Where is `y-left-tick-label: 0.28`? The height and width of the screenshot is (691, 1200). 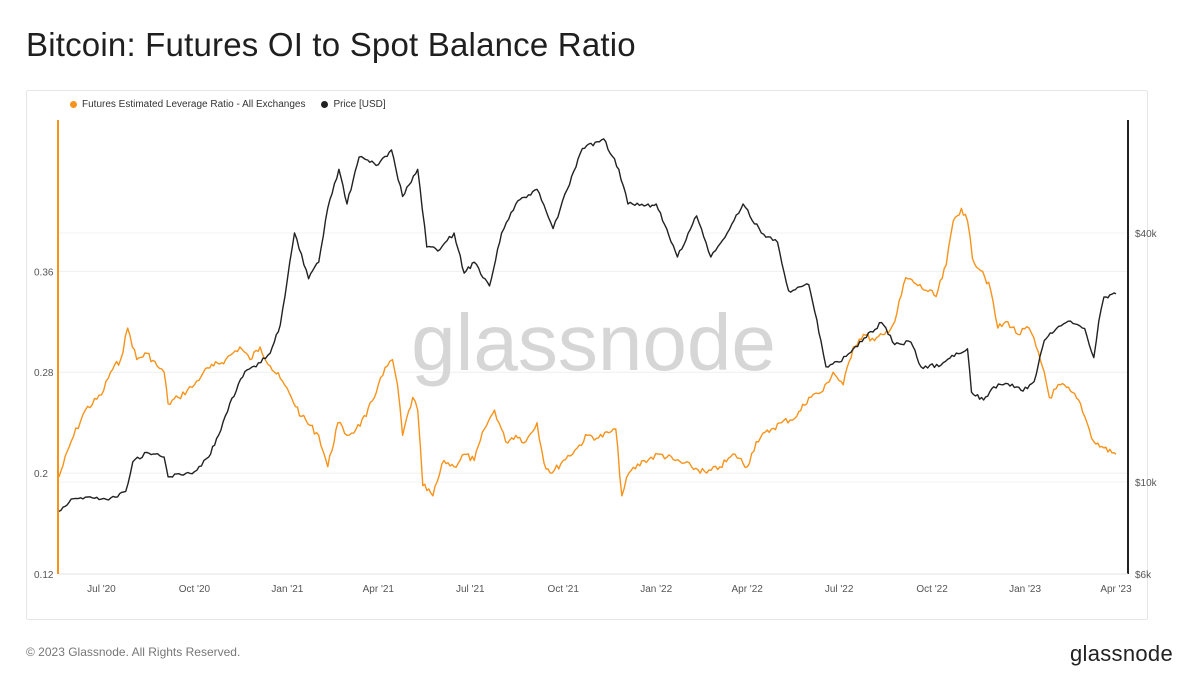 y-left-tick-label: 0.28 is located at coordinates (44, 373).